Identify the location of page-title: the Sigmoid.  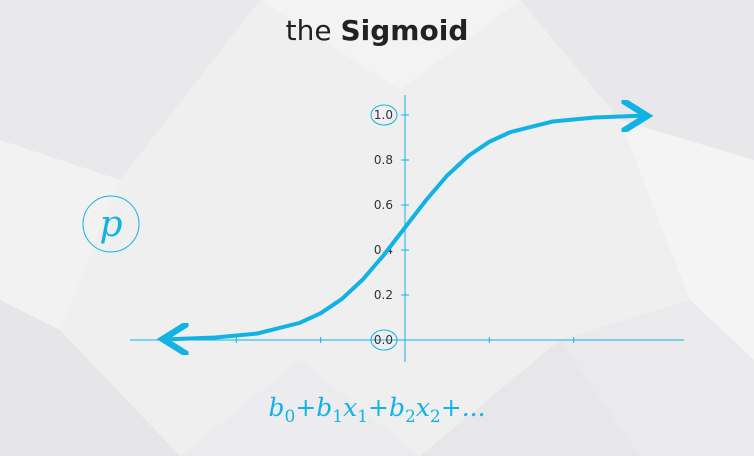
(377, 30).